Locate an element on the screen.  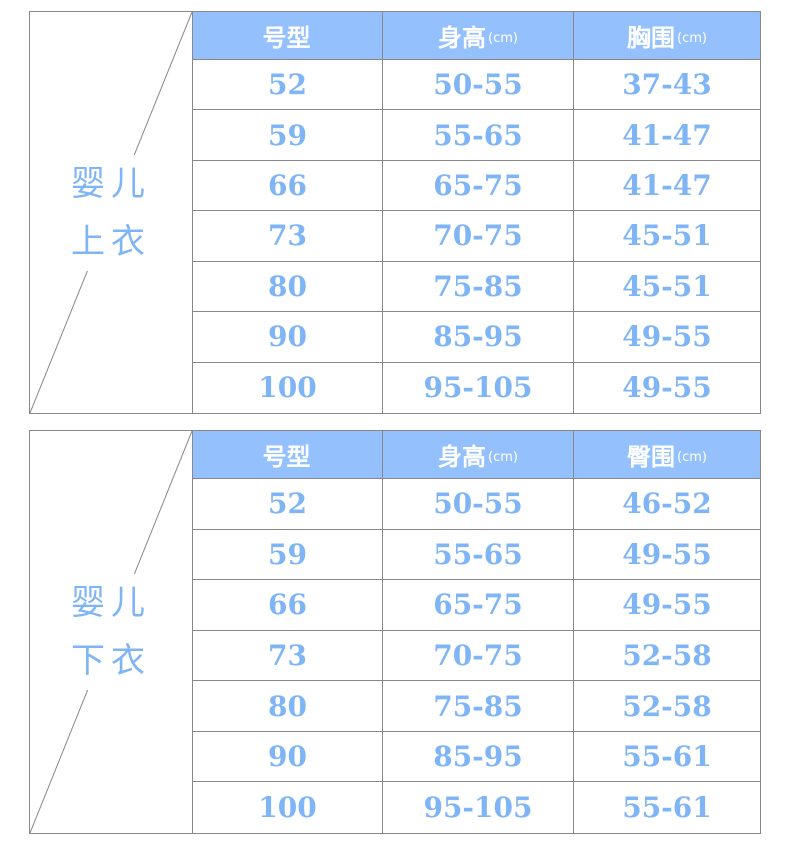
category-cell: 婴儿 下衣 is located at coordinates (111, 632).